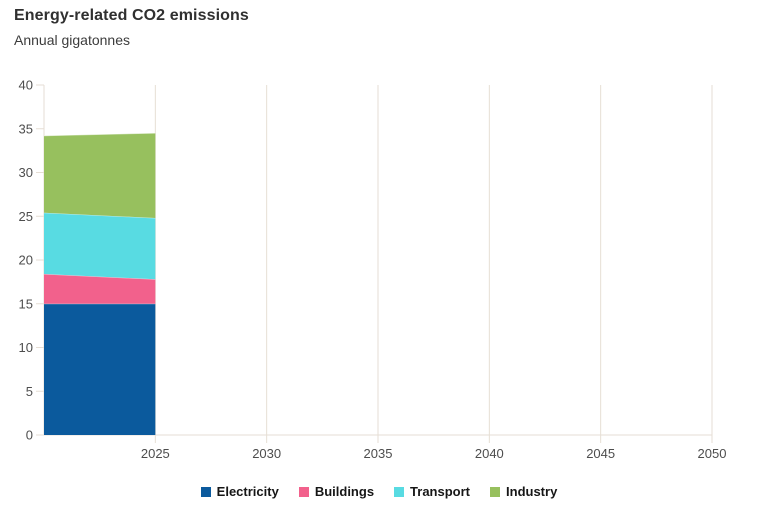  Describe the element at coordinates (26, 128) in the screenshot. I see `y-tick-label: 35` at that location.